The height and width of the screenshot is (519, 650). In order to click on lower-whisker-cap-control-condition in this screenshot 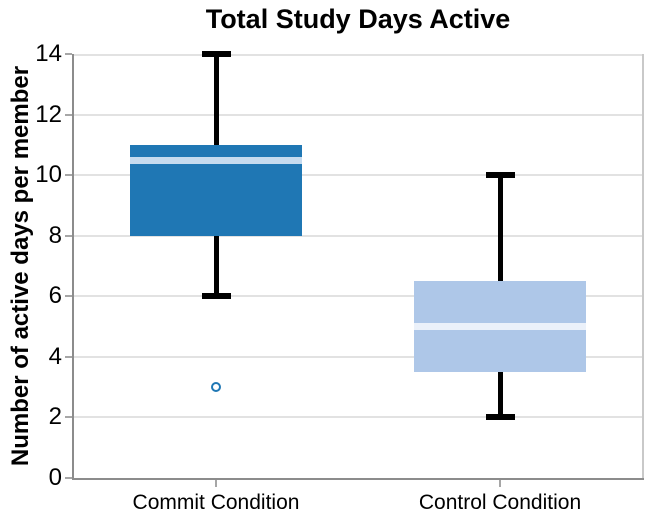, I will do `click(500, 417)`.